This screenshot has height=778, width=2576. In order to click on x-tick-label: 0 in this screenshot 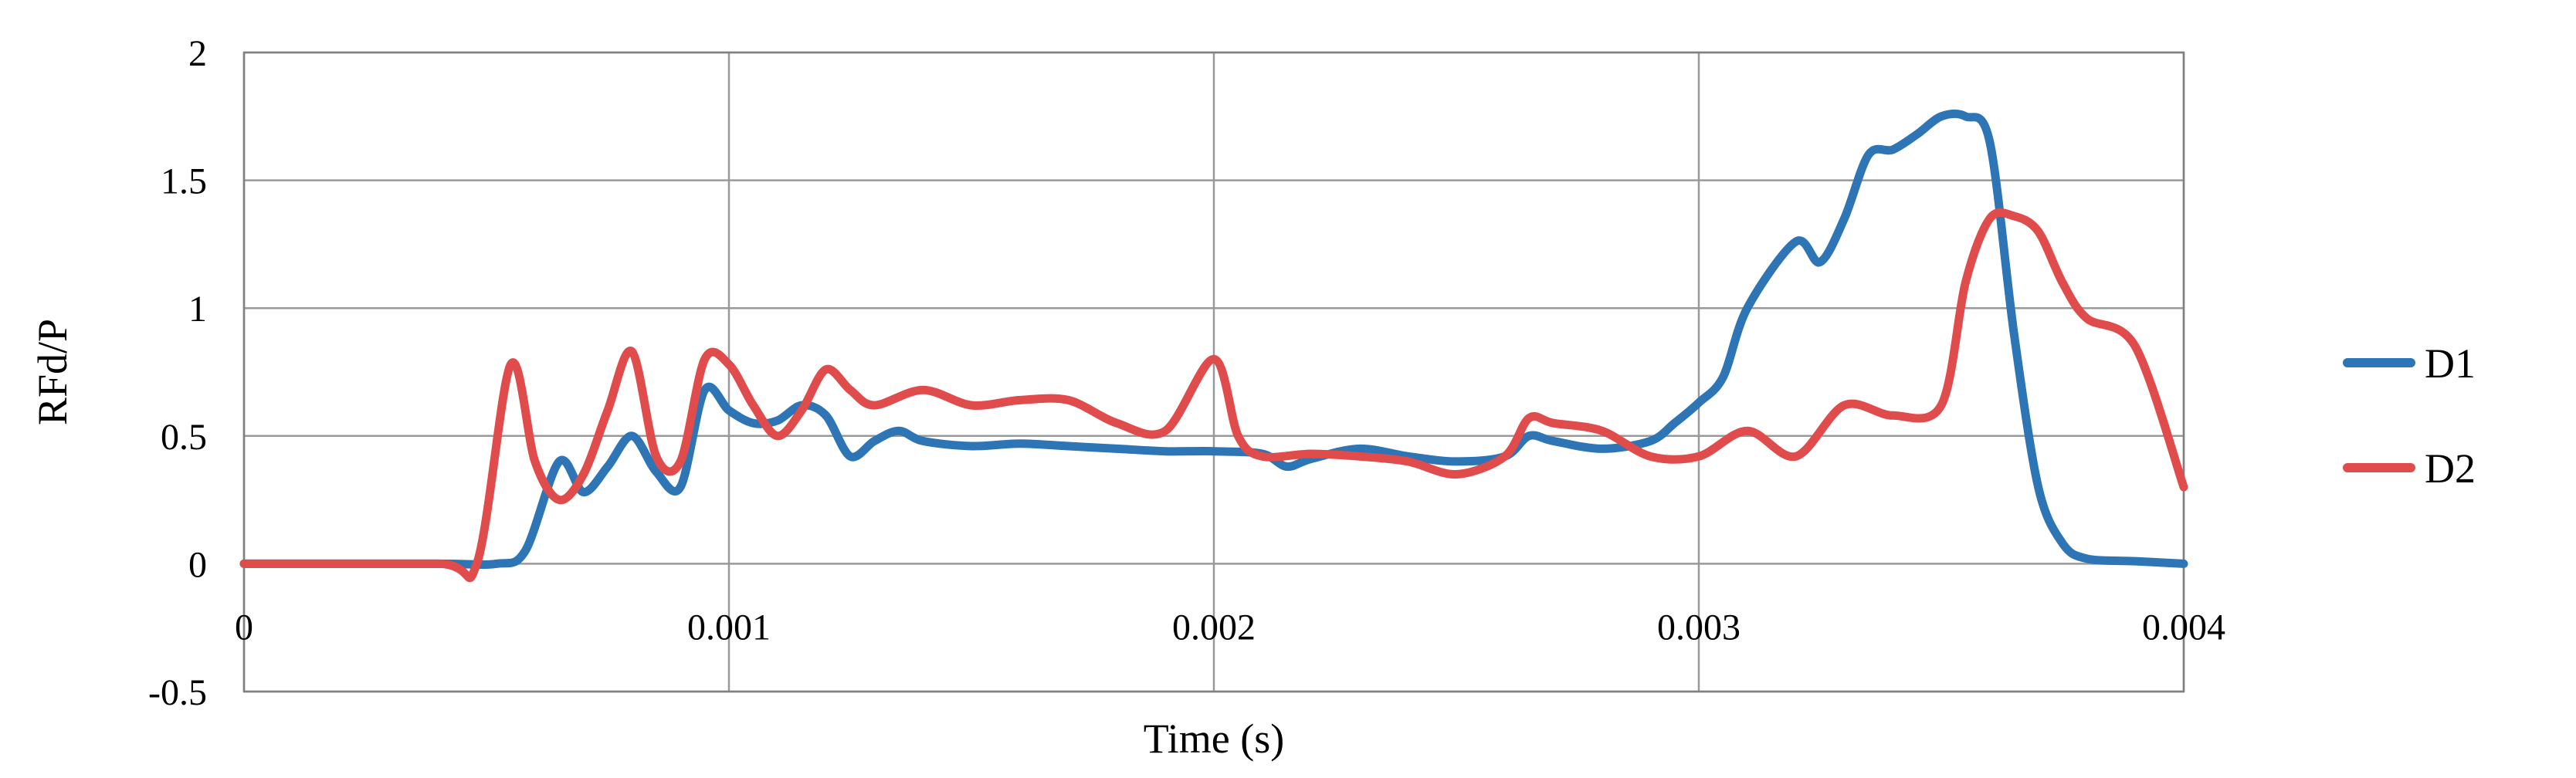, I will do `click(244, 627)`.